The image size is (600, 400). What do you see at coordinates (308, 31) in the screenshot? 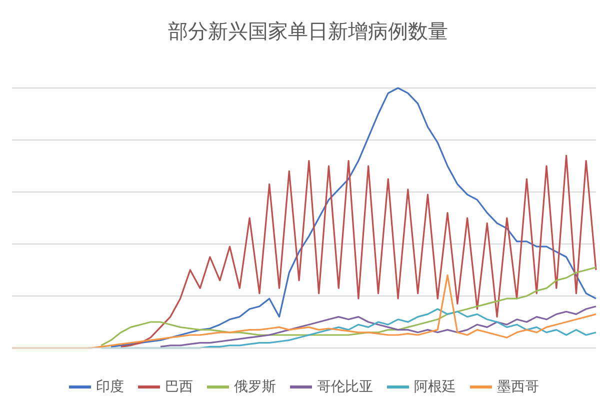
I see `chart-title: 部分新兴国家单日新增病例数量` at bounding box center [308, 31].